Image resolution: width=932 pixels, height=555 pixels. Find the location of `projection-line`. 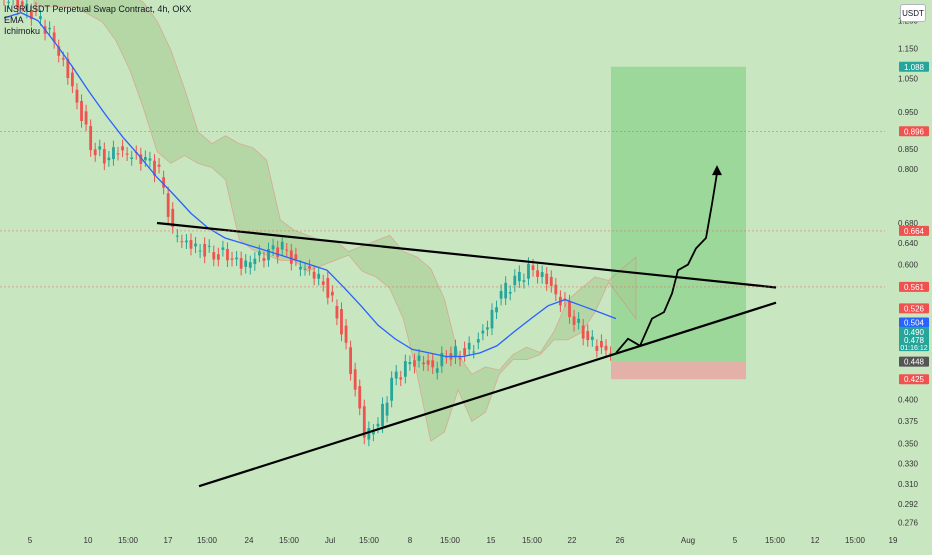

projection-line is located at coordinates (666, 263).